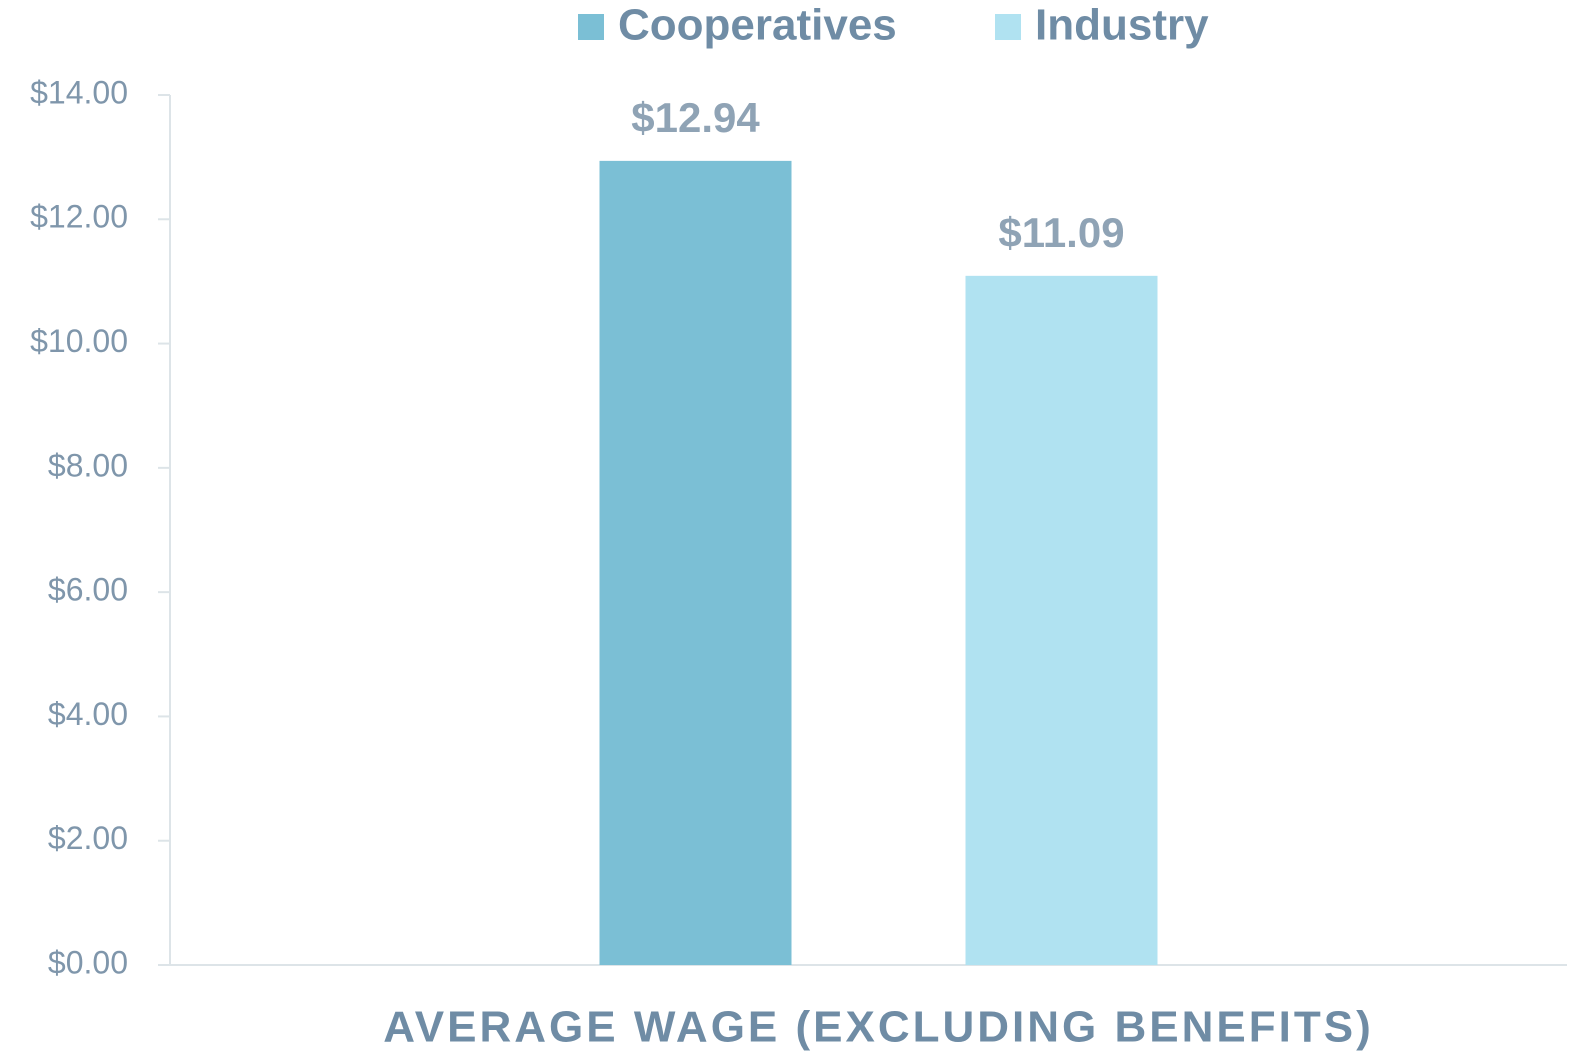  What do you see at coordinates (1061, 232) in the screenshot?
I see `data-label: $11.09` at bounding box center [1061, 232].